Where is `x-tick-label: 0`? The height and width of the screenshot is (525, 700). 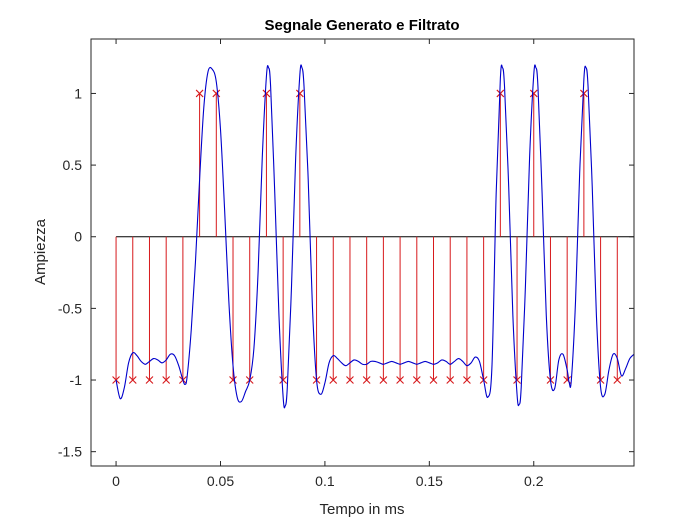
x-tick-label: 0 is located at coordinates (116, 481).